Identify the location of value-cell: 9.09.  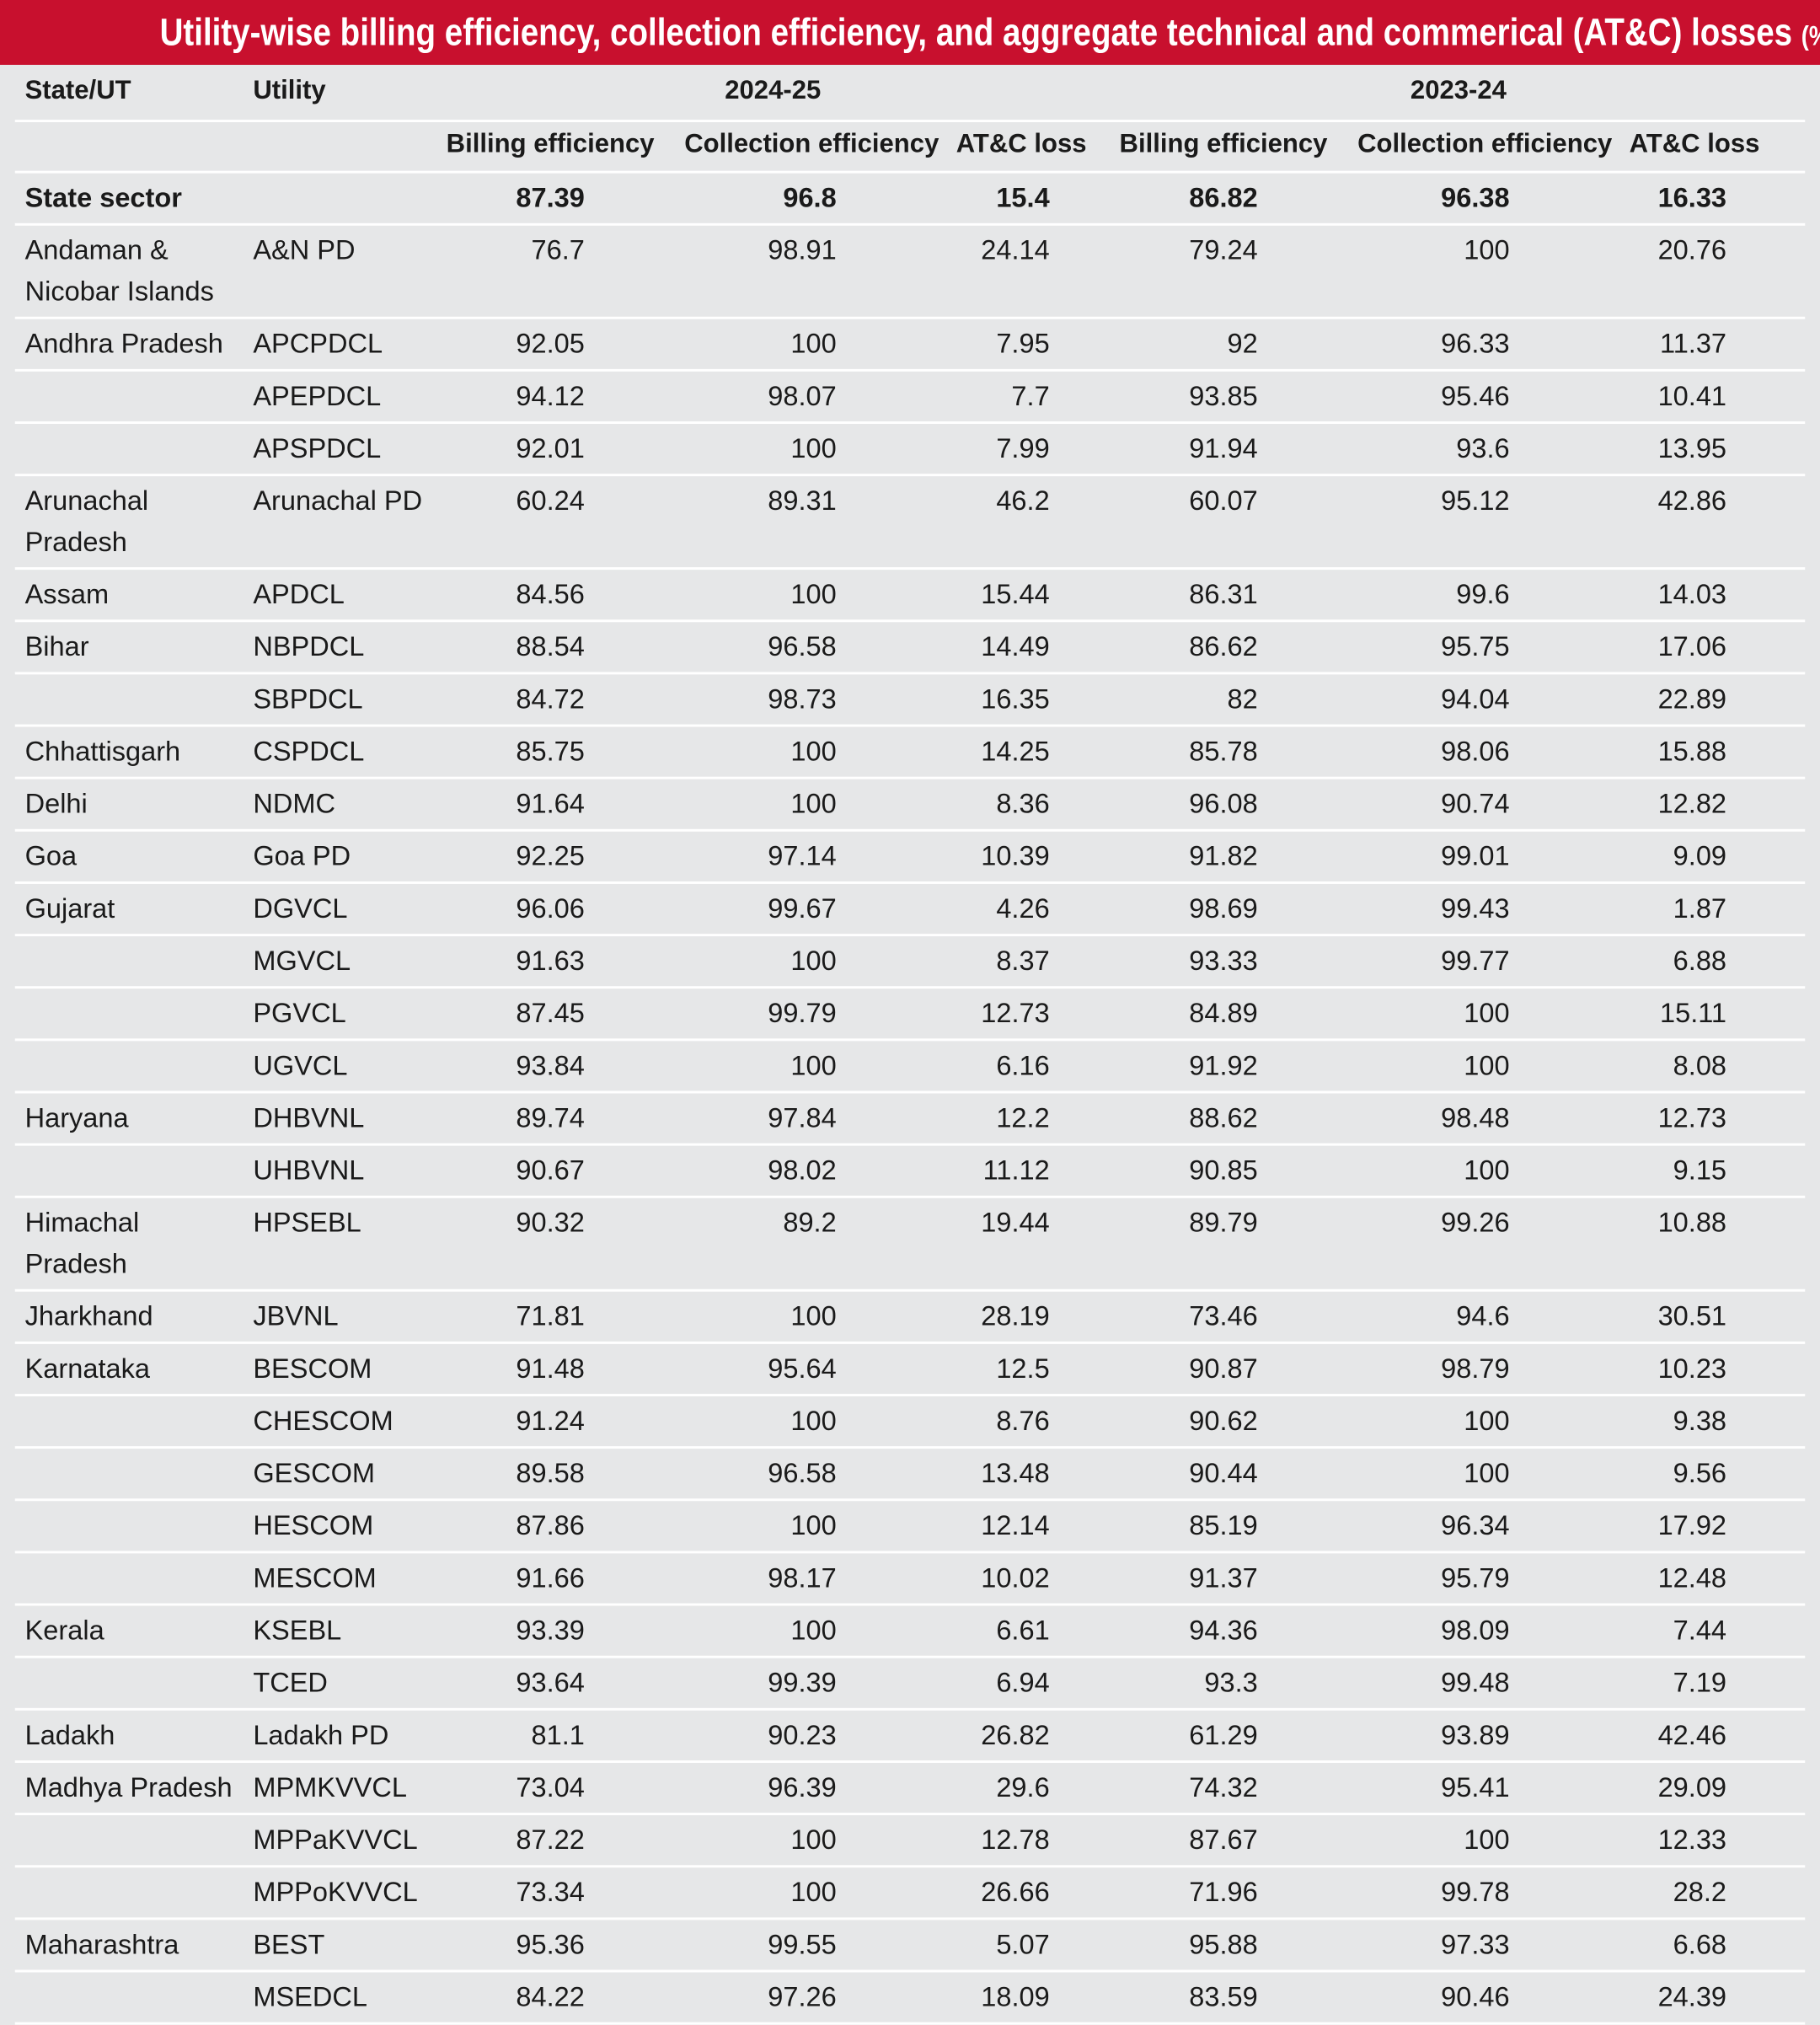
(1700, 856).